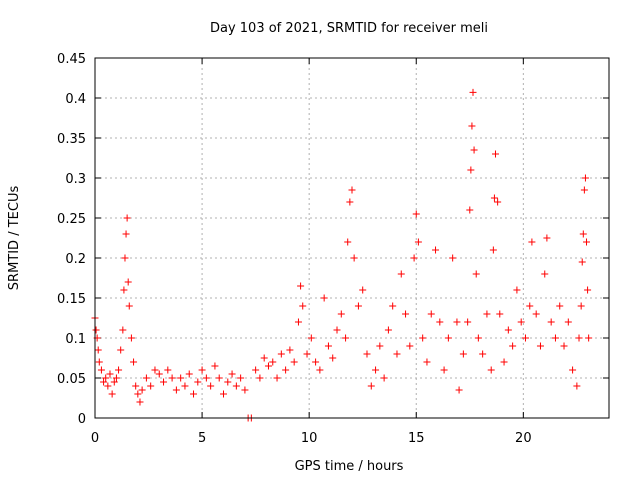 The height and width of the screenshot is (485, 640). What do you see at coordinates (349, 466) in the screenshot?
I see `x-axis-label: GPS time / hours` at bounding box center [349, 466].